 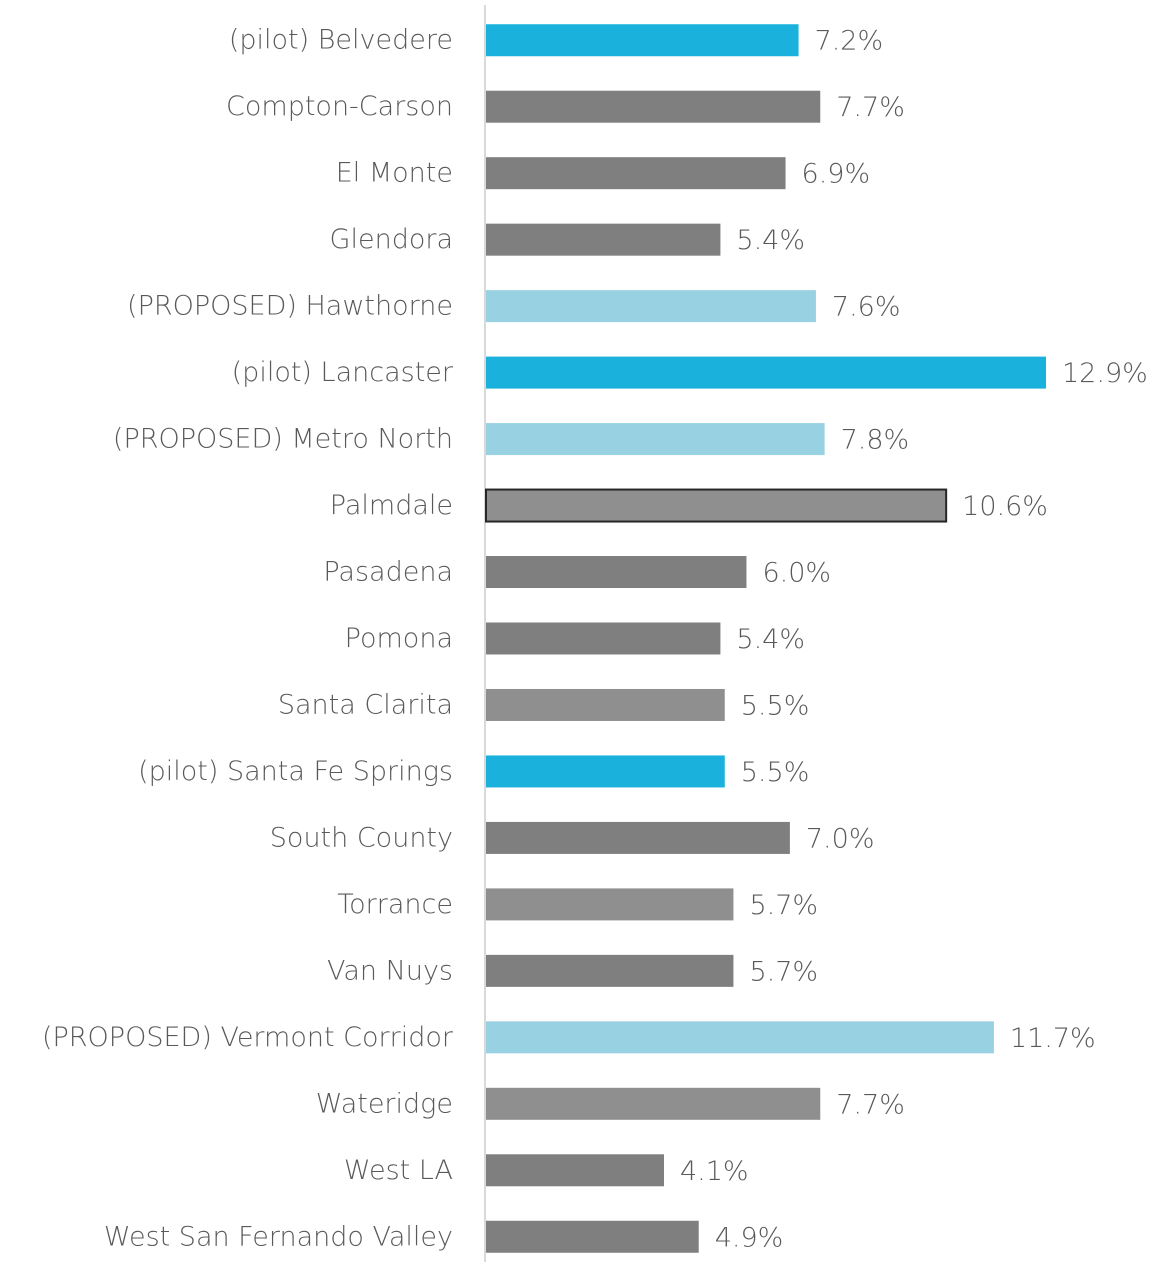 I want to click on category-label: (pilot) Santa Fe Springs, so click(x=295, y=771).